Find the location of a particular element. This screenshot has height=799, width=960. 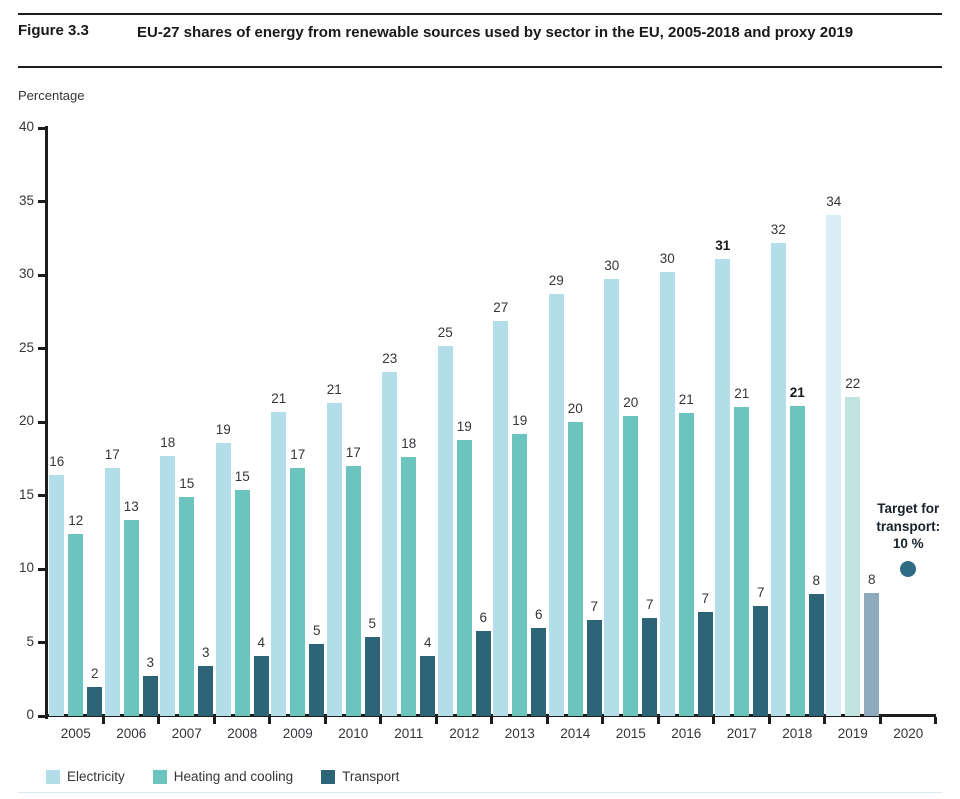

bar-value-label: 22 is located at coordinates (853, 383).